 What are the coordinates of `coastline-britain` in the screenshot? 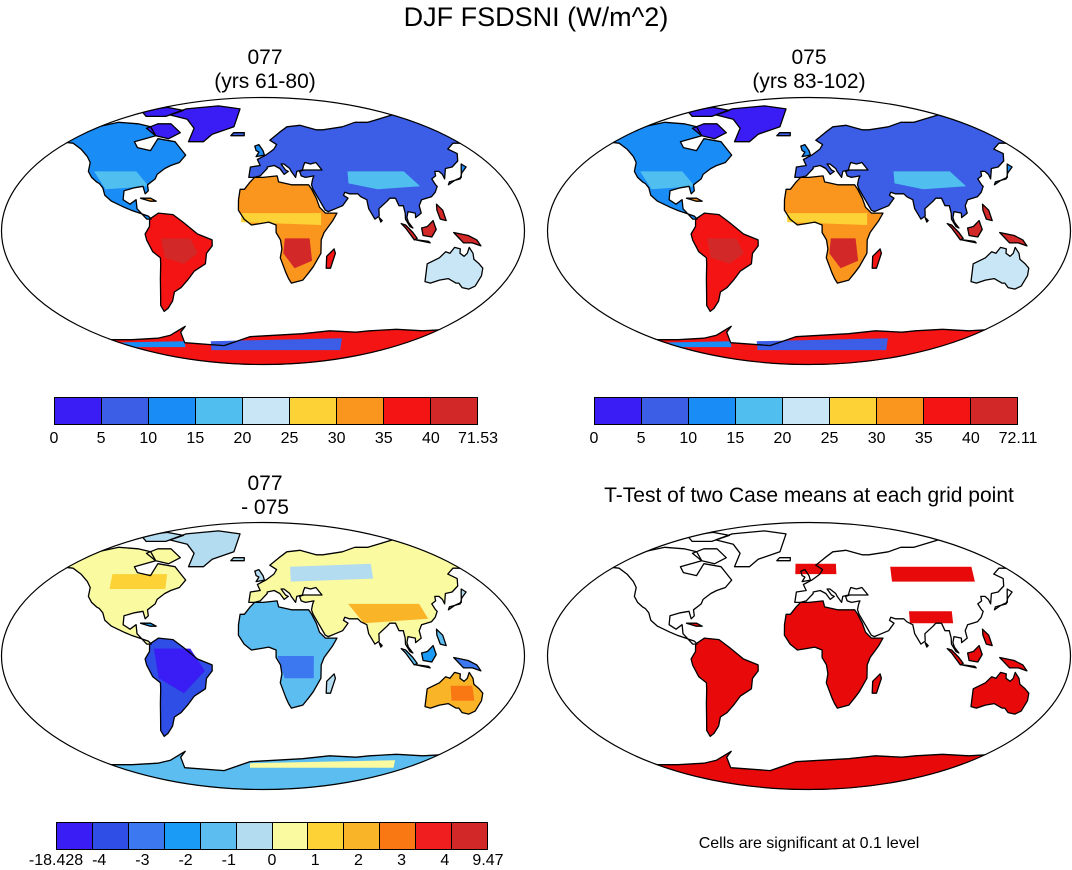 It's located at (260, 575).